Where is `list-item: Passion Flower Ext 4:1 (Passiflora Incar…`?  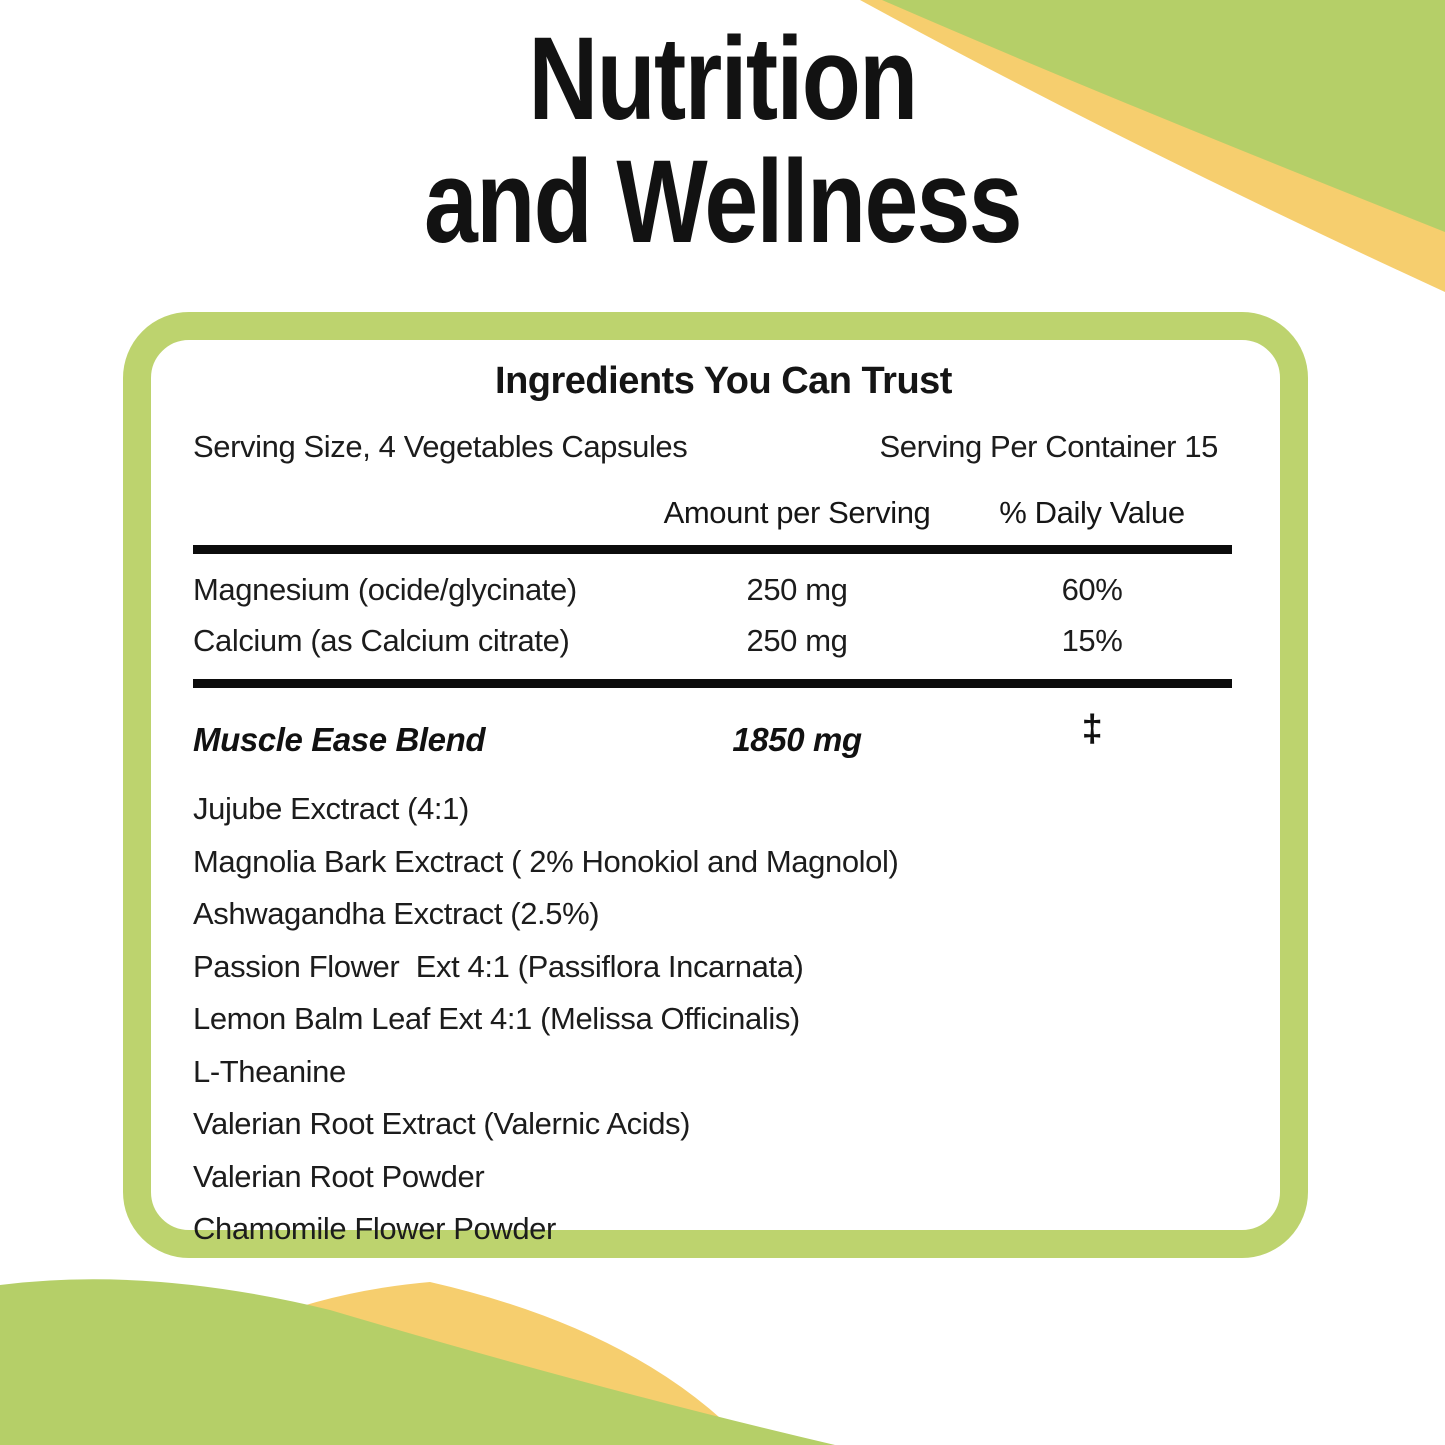
list-item: Passion Flower Ext 4:1 (Passiflora Incar… is located at coordinates (498, 966).